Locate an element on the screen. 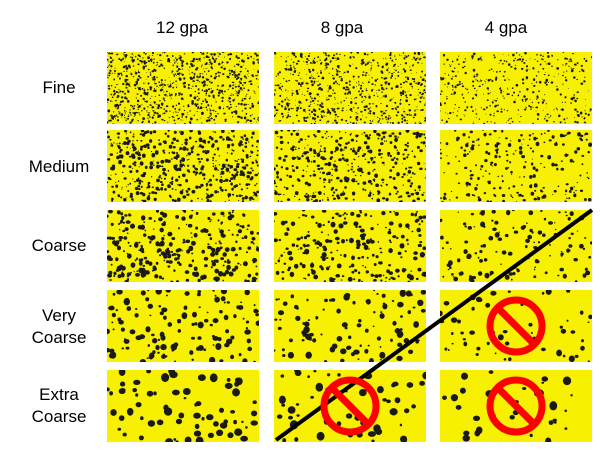 The image size is (600, 450). row-header-medium: Medium is located at coordinates (59, 167).